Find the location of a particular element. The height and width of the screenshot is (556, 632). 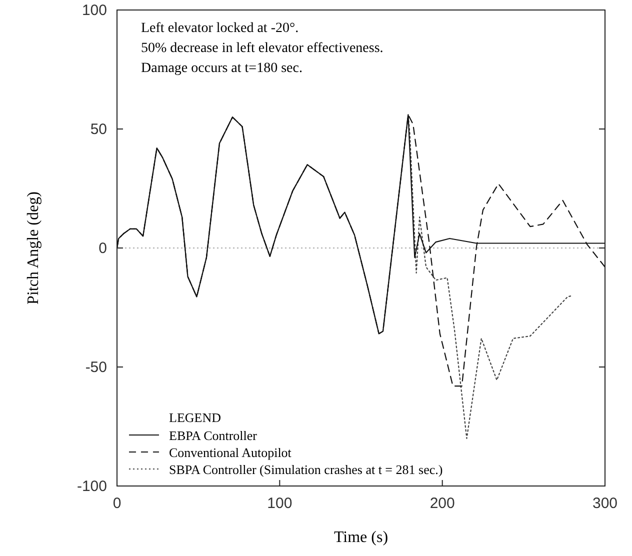

x-tick-label: 200 is located at coordinates (442, 503).